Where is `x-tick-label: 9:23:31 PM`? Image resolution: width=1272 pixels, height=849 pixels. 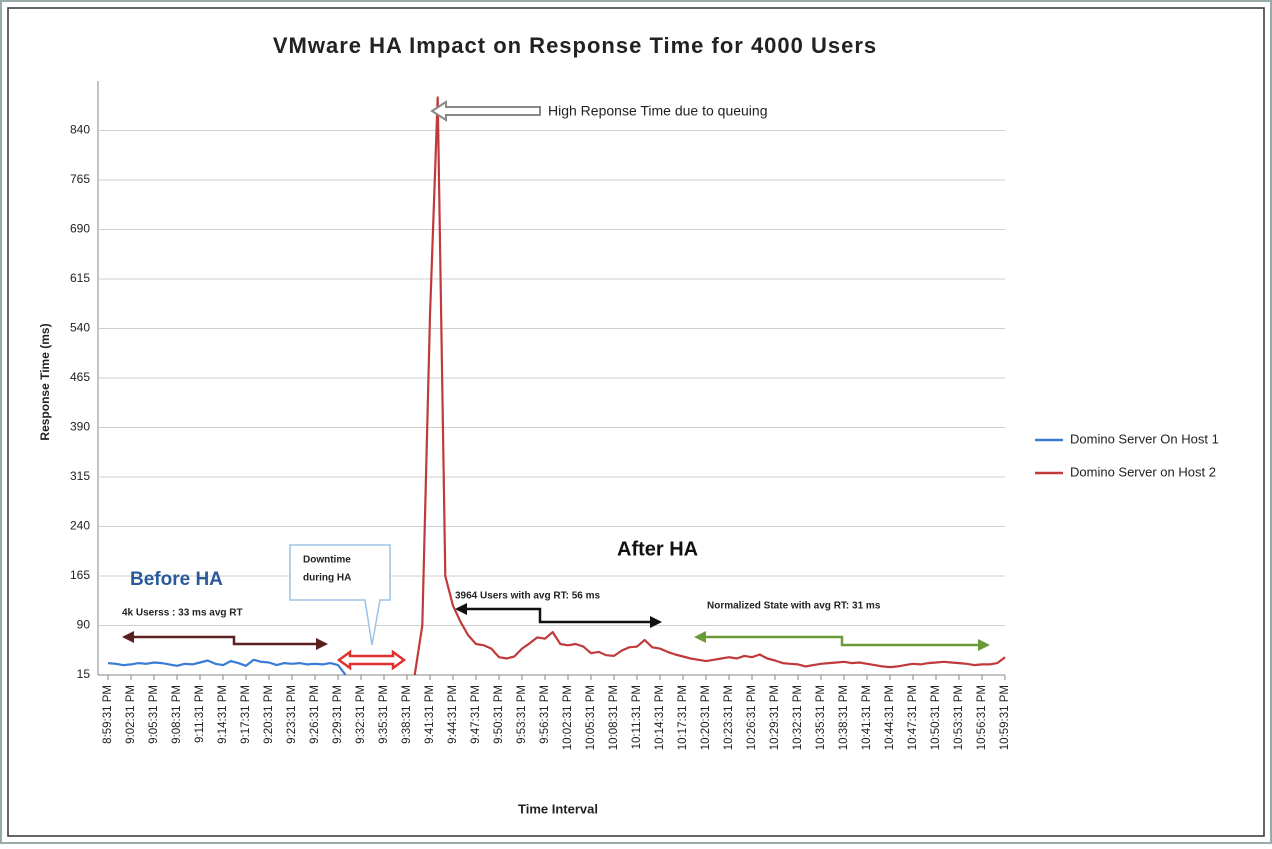 x-tick-label: 9:23:31 PM is located at coordinates (292, 714).